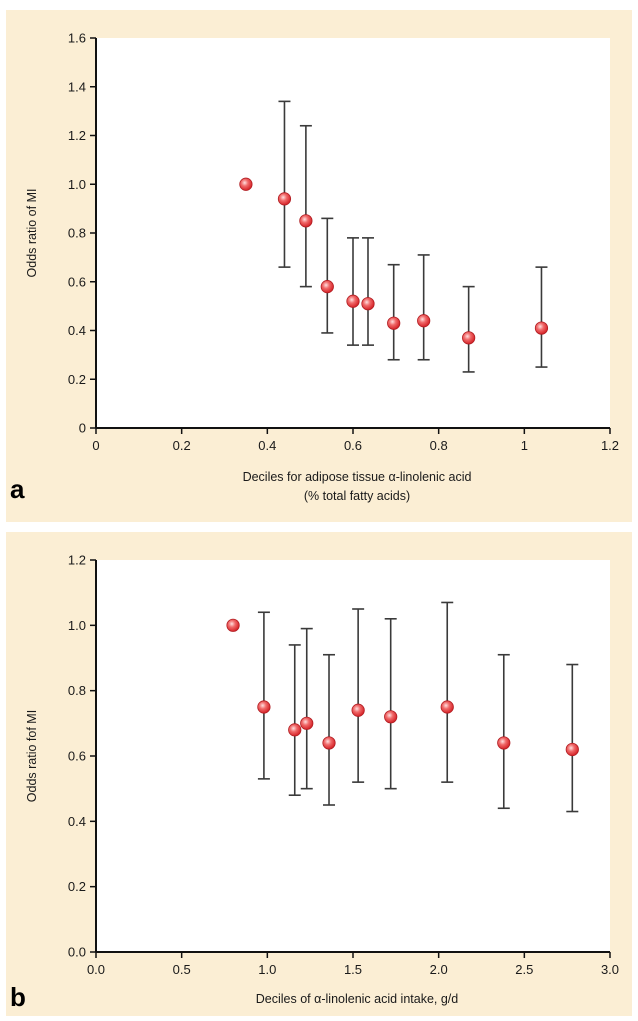 The image size is (638, 1021). Describe the element at coordinates (77, 38) in the screenshot. I see `y-tick-label: 1.6` at that location.